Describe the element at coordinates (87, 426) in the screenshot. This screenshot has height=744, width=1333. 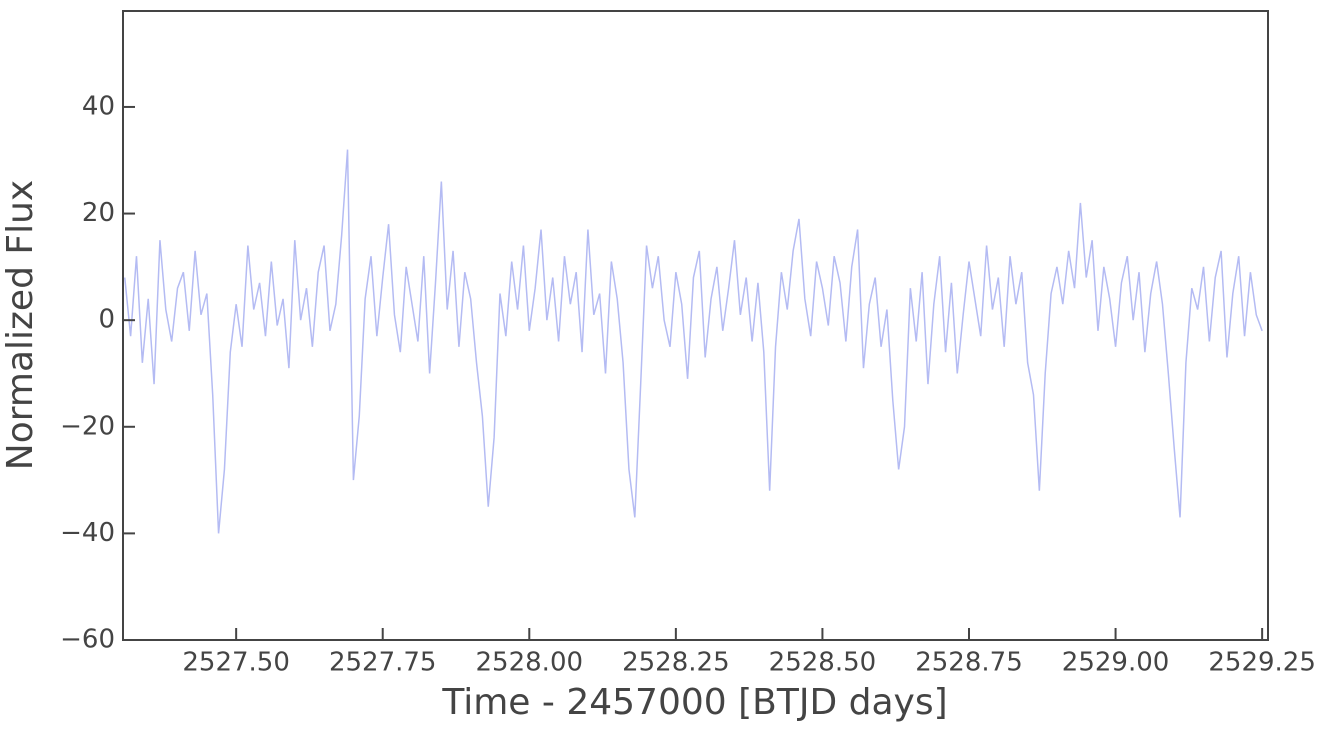
I see `y-tick-label: −20` at that location.